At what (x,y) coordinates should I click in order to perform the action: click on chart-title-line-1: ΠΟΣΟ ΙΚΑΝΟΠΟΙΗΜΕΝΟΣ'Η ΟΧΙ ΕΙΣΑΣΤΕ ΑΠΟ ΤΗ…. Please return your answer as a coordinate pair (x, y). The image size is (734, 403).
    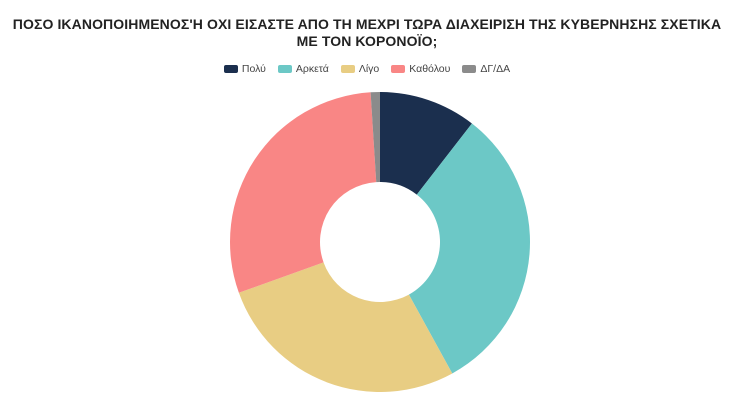
    Looking at the image, I should click on (367, 24).